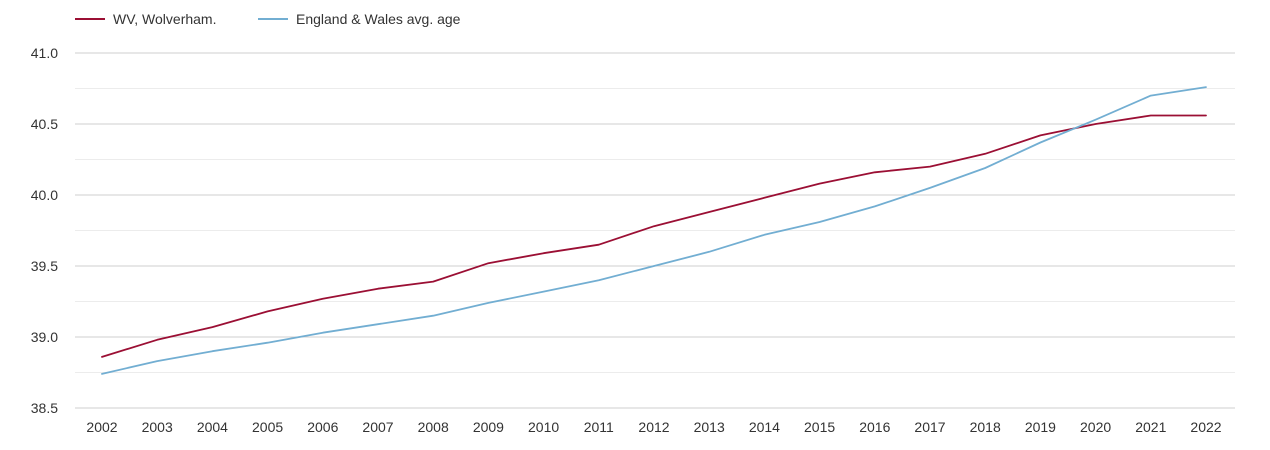  I want to click on x-tick-label: 2006, so click(322, 427).